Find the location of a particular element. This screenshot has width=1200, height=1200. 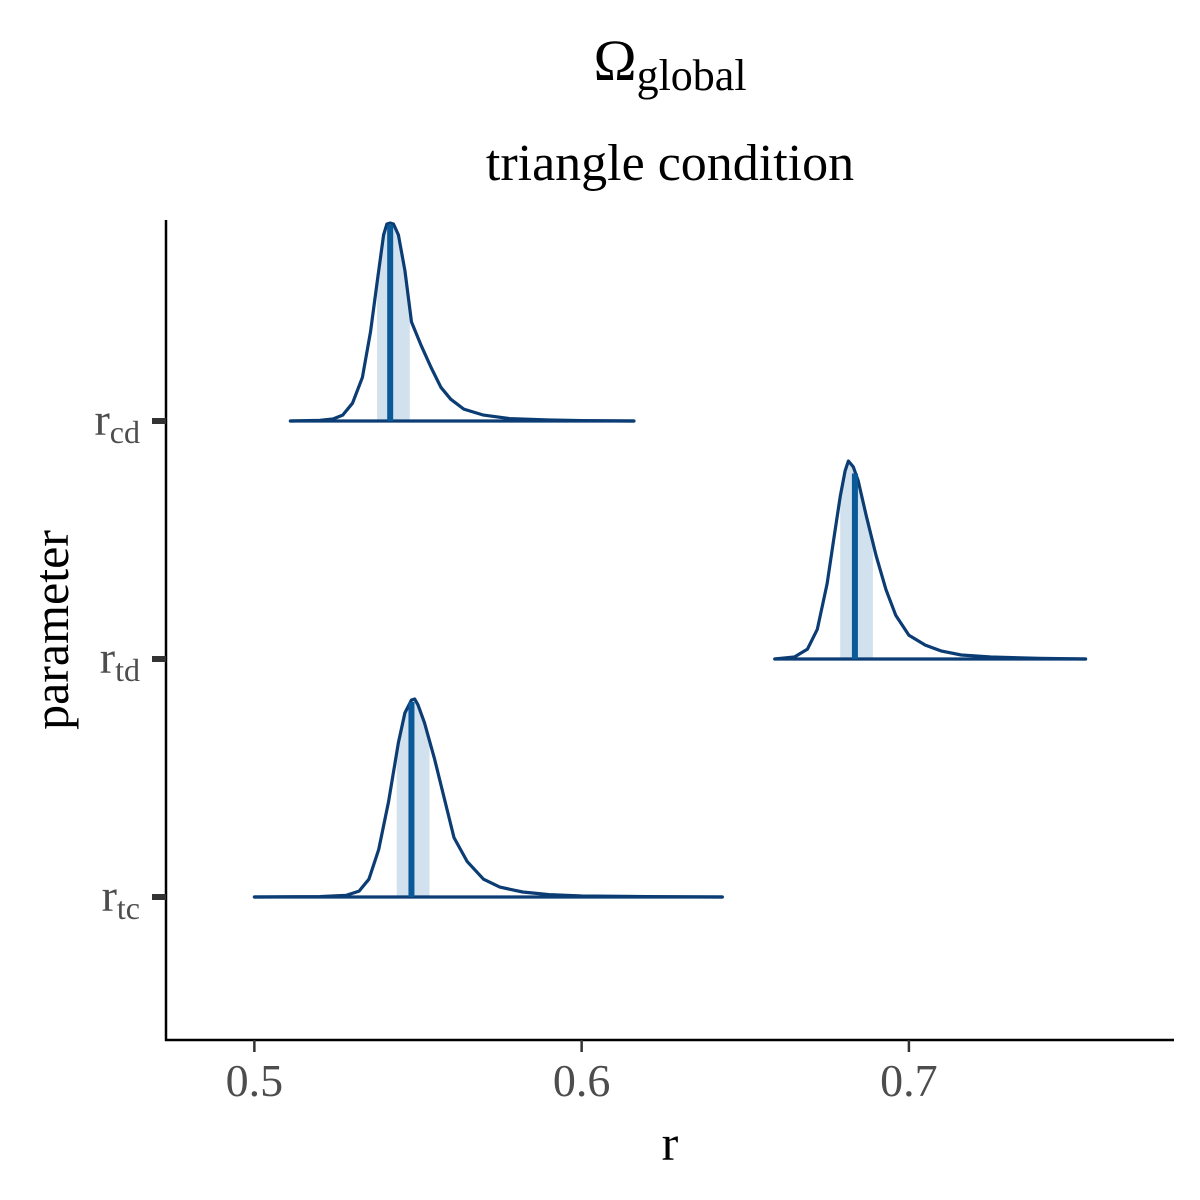

title-main: Ω is located at coordinates (614, 60).